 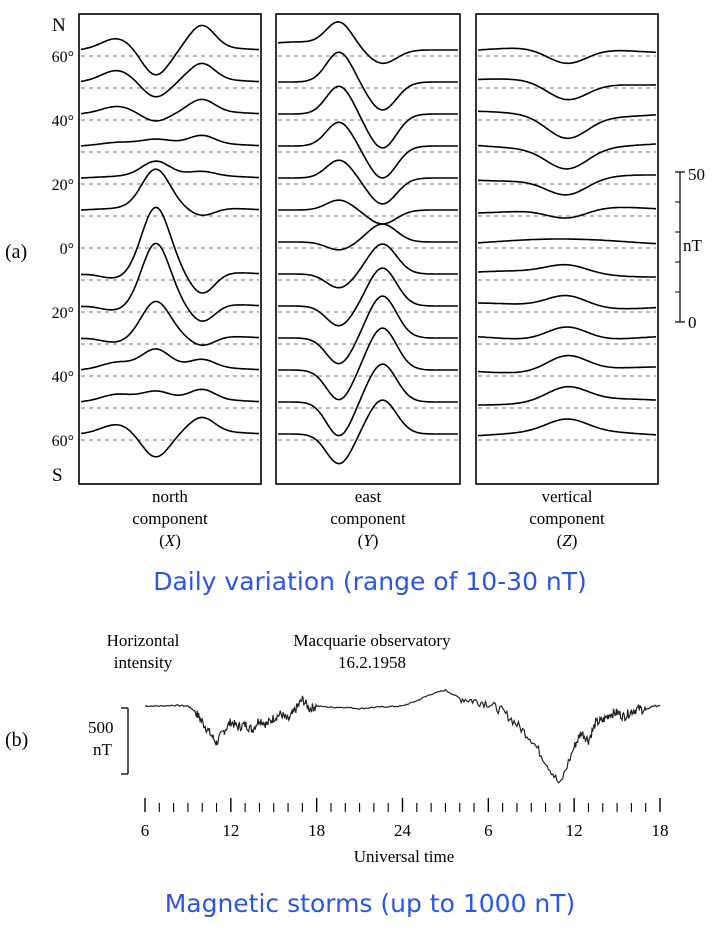 What do you see at coordinates (170, 540) in the screenshot?
I see `north-caption-symbol: (X)` at bounding box center [170, 540].